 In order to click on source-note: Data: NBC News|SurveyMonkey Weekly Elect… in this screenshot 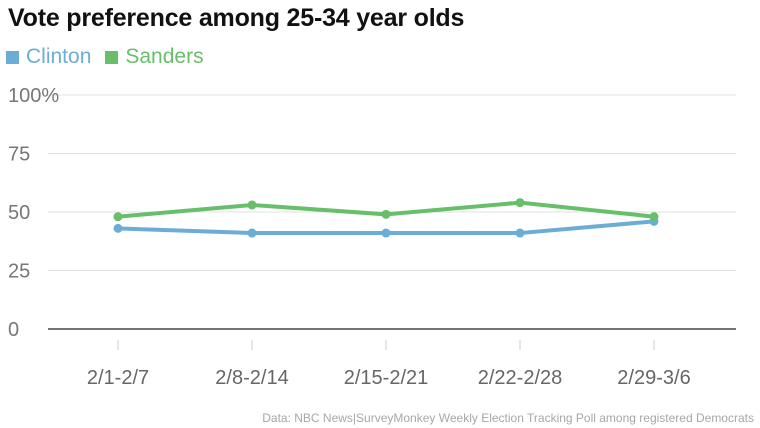, I will do `click(508, 418)`.